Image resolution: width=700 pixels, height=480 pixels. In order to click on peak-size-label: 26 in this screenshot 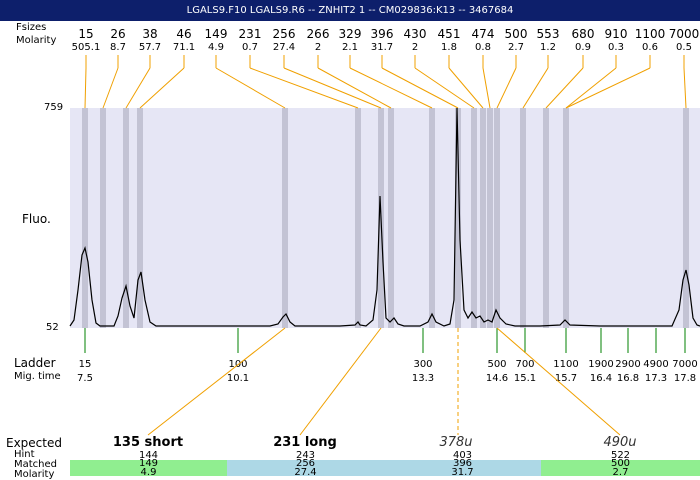, I will do `click(117, 34)`.